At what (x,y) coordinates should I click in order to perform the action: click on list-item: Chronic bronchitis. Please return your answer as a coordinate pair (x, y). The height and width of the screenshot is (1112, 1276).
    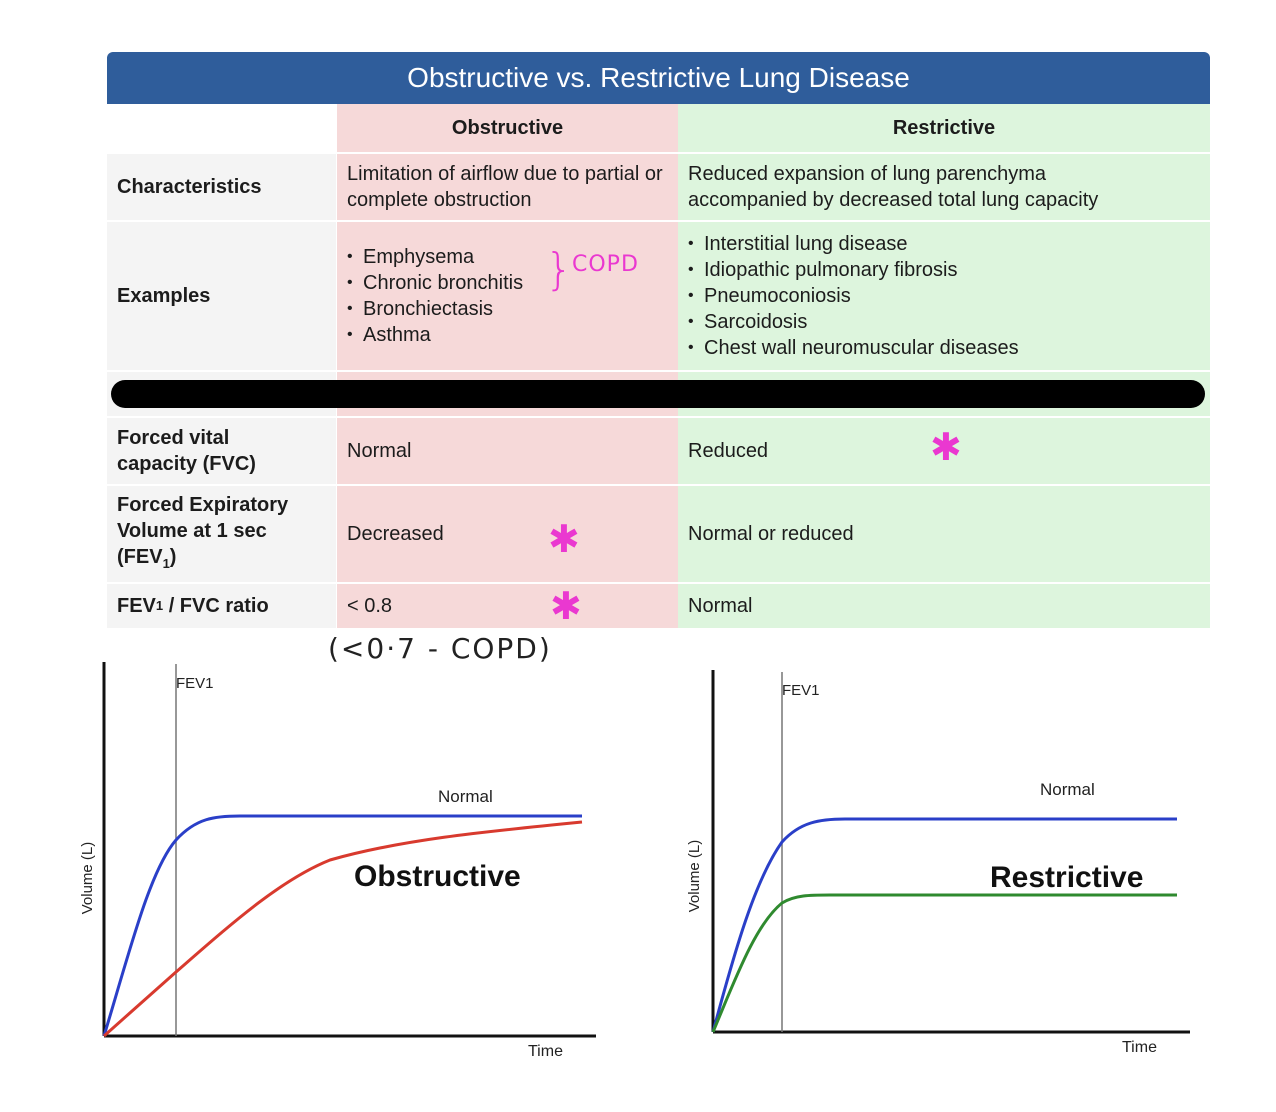
    Looking at the image, I should click on (435, 283).